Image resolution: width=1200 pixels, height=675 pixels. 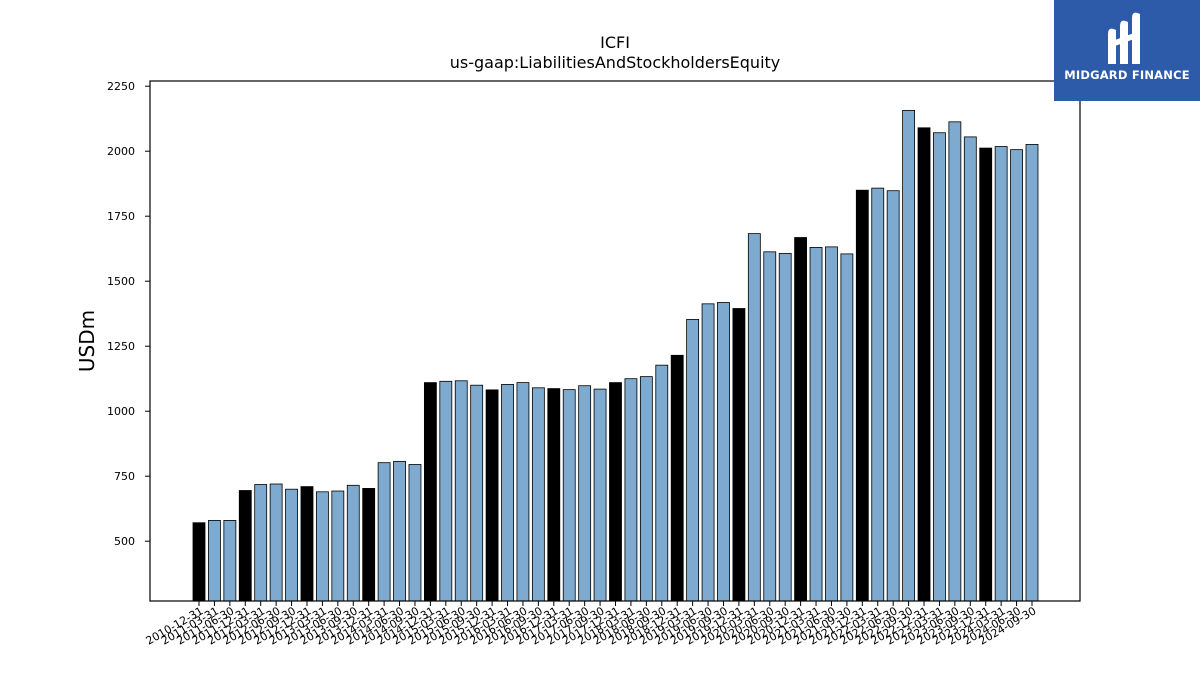 What do you see at coordinates (615, 42) in the screenshot?
I see `chart-title: ICFI` at bounding box center [615, 42].